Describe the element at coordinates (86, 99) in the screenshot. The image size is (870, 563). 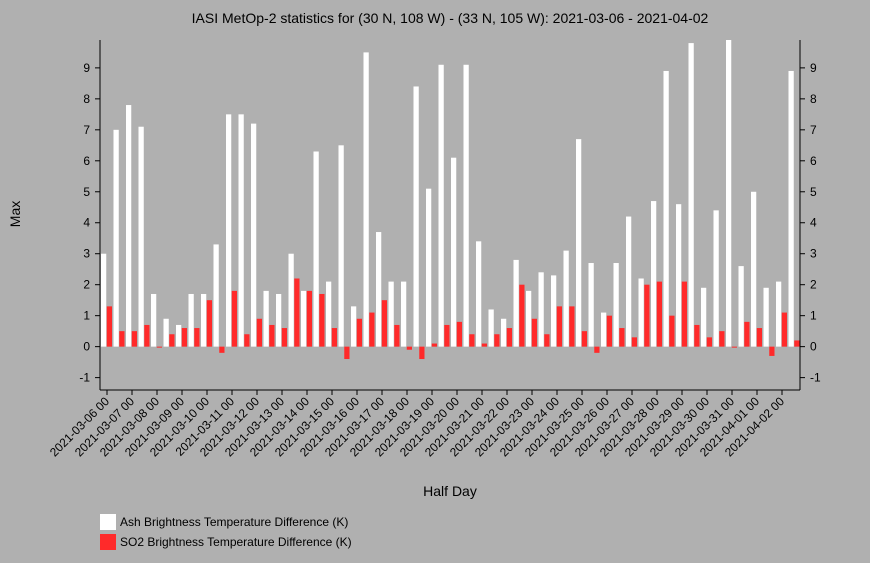
I see `y-tick-label-left: 8` at that location.